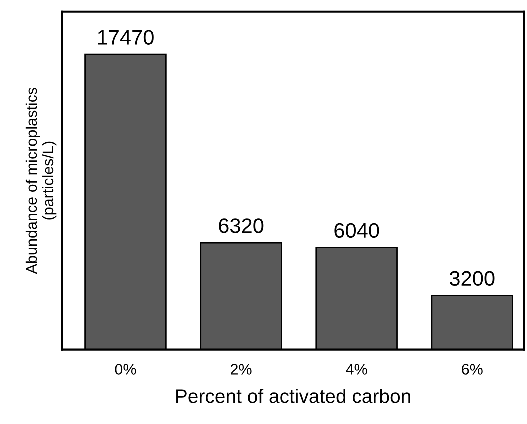 This screenshot has height=424, width=527. What do you see at coordinates (125, 369) in the screenshot?
I see `x-tick-label: 0%` at bounding box center [125, 369].